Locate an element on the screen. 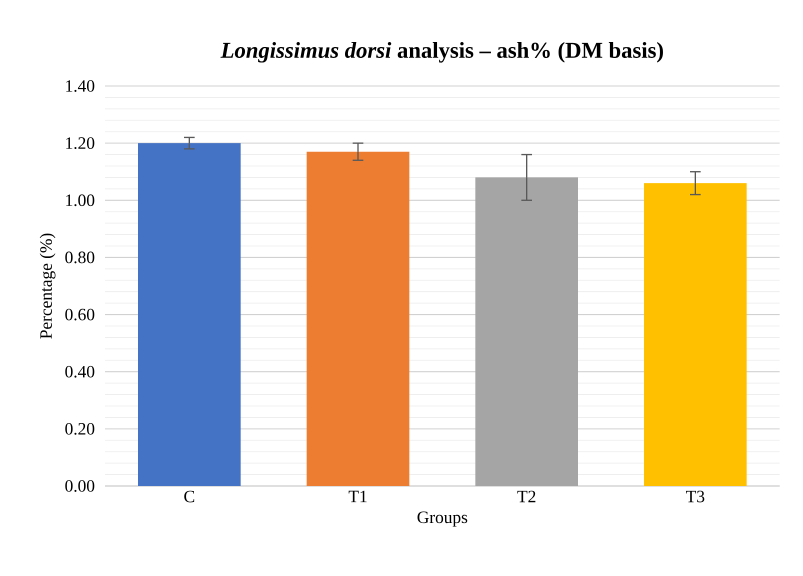 This screenshot has height=576, width=803. x-tick-label: T2 is located at coordinates (526, 496).